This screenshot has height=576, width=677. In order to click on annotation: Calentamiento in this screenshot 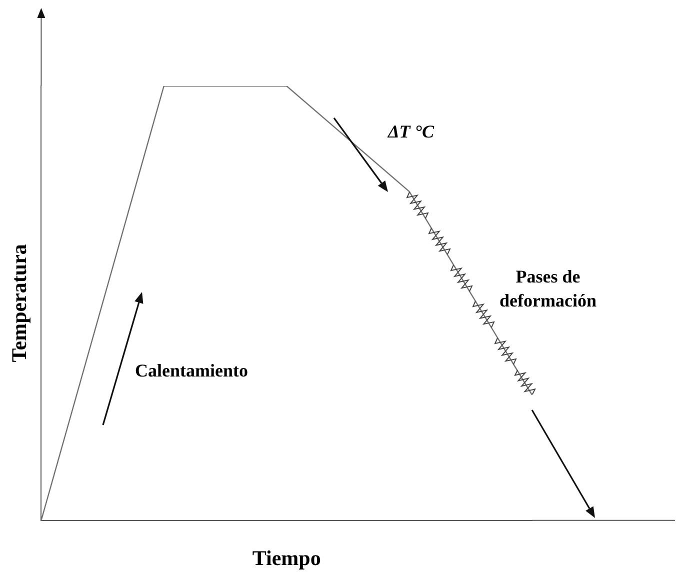, I will do `click(191, 370)`.